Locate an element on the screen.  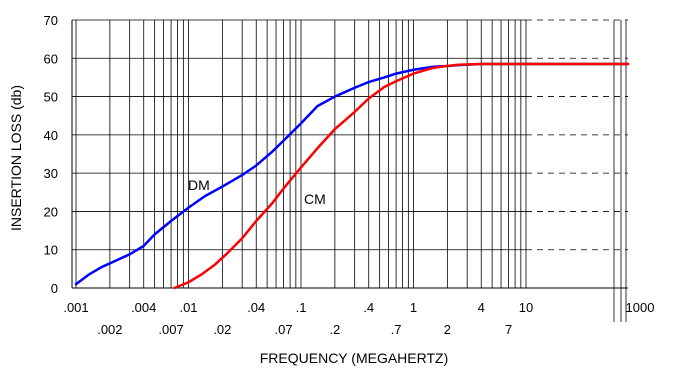
x-tick-label: 1 is located at coordinates (413, 307).